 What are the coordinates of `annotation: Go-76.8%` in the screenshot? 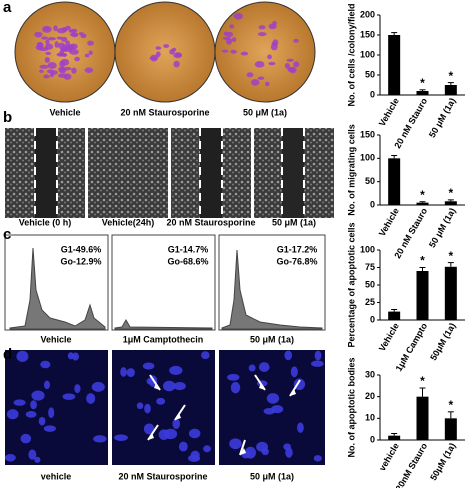 It's located at (296, 261).